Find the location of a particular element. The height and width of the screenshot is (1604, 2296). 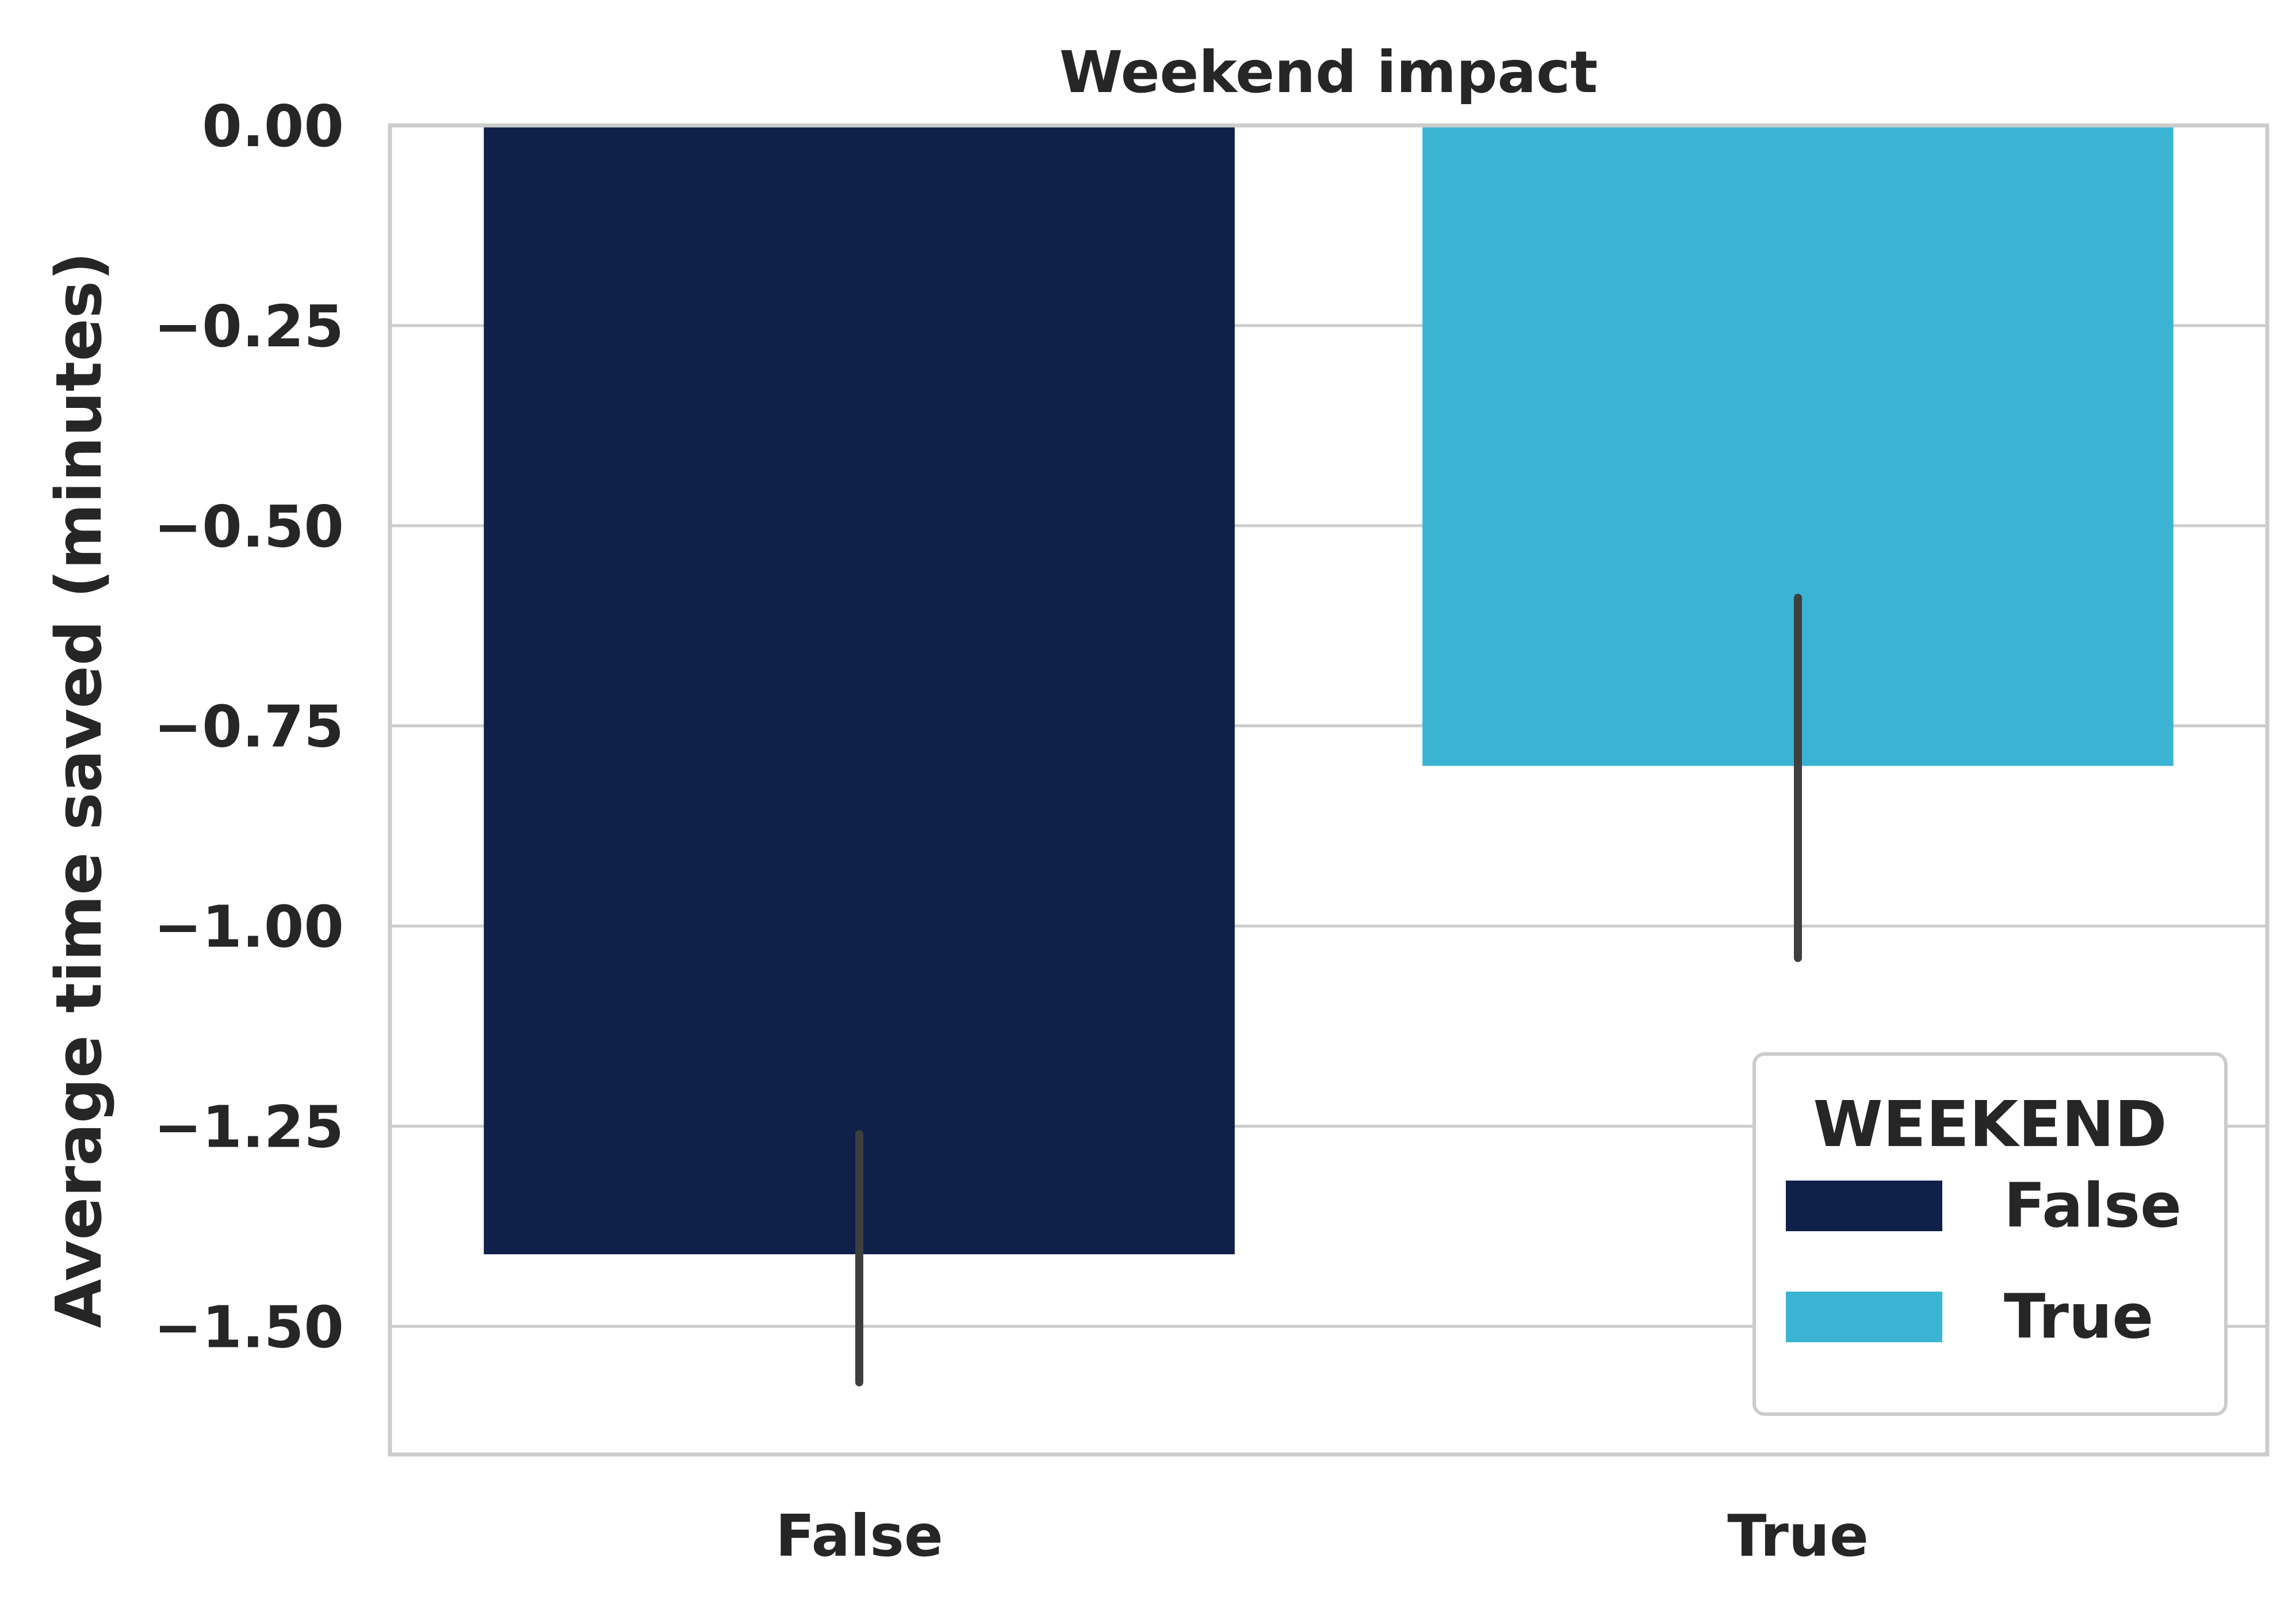

legend-entries: False True is located at coordinates (1984, 1261).